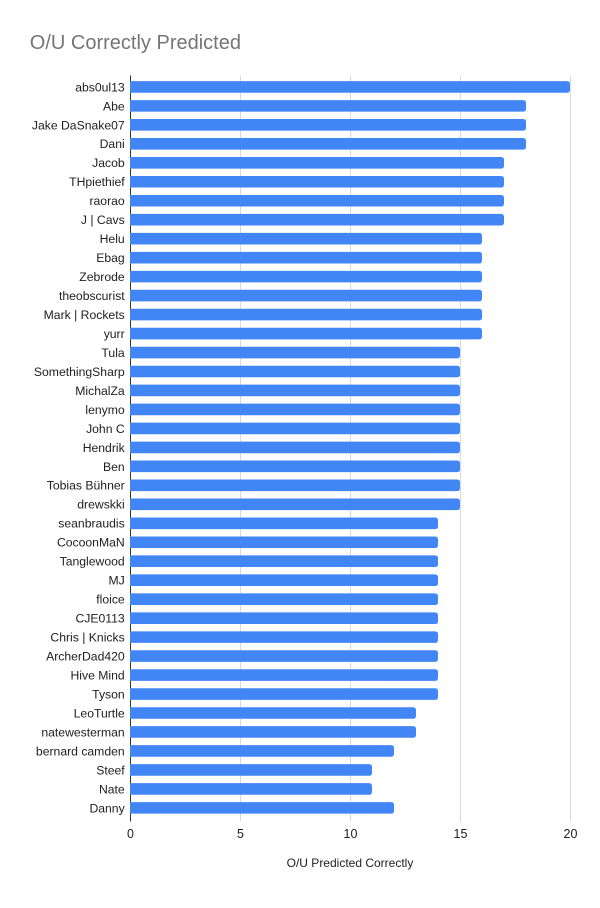 This screenshot has height=908, width=600. I want to click on svg-text: THpiethief, so click(97, 182).